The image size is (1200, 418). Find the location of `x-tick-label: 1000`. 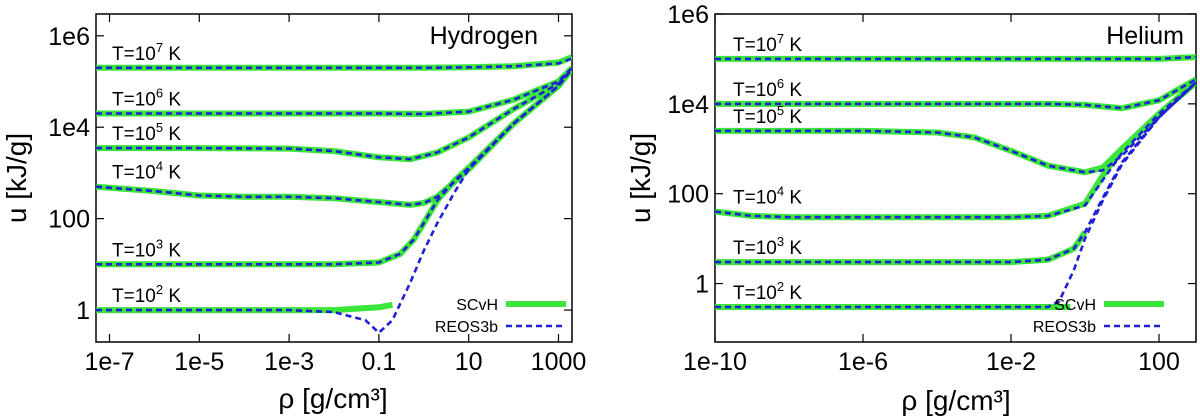

x-tick-label: 1000 is located at coordinates (559, 362).